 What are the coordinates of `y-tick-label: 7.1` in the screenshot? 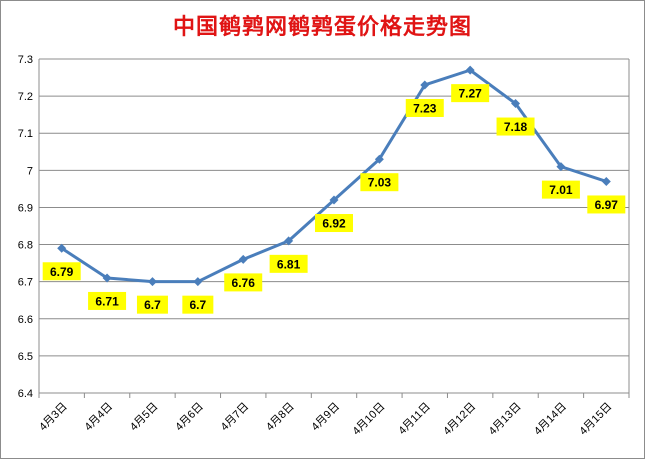 It's located at (25, 134).